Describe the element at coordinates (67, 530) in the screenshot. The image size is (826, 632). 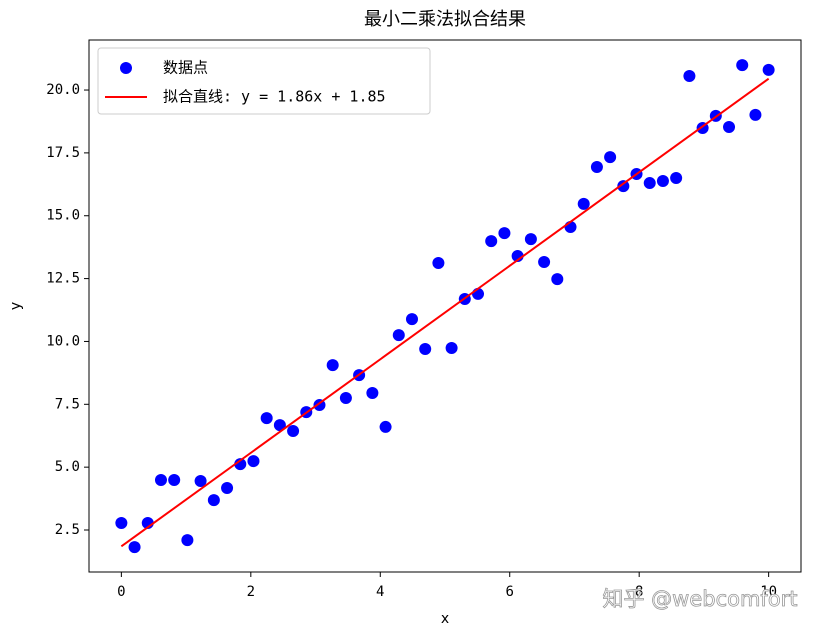
I see `y-tick-label: 2.5` at that location.